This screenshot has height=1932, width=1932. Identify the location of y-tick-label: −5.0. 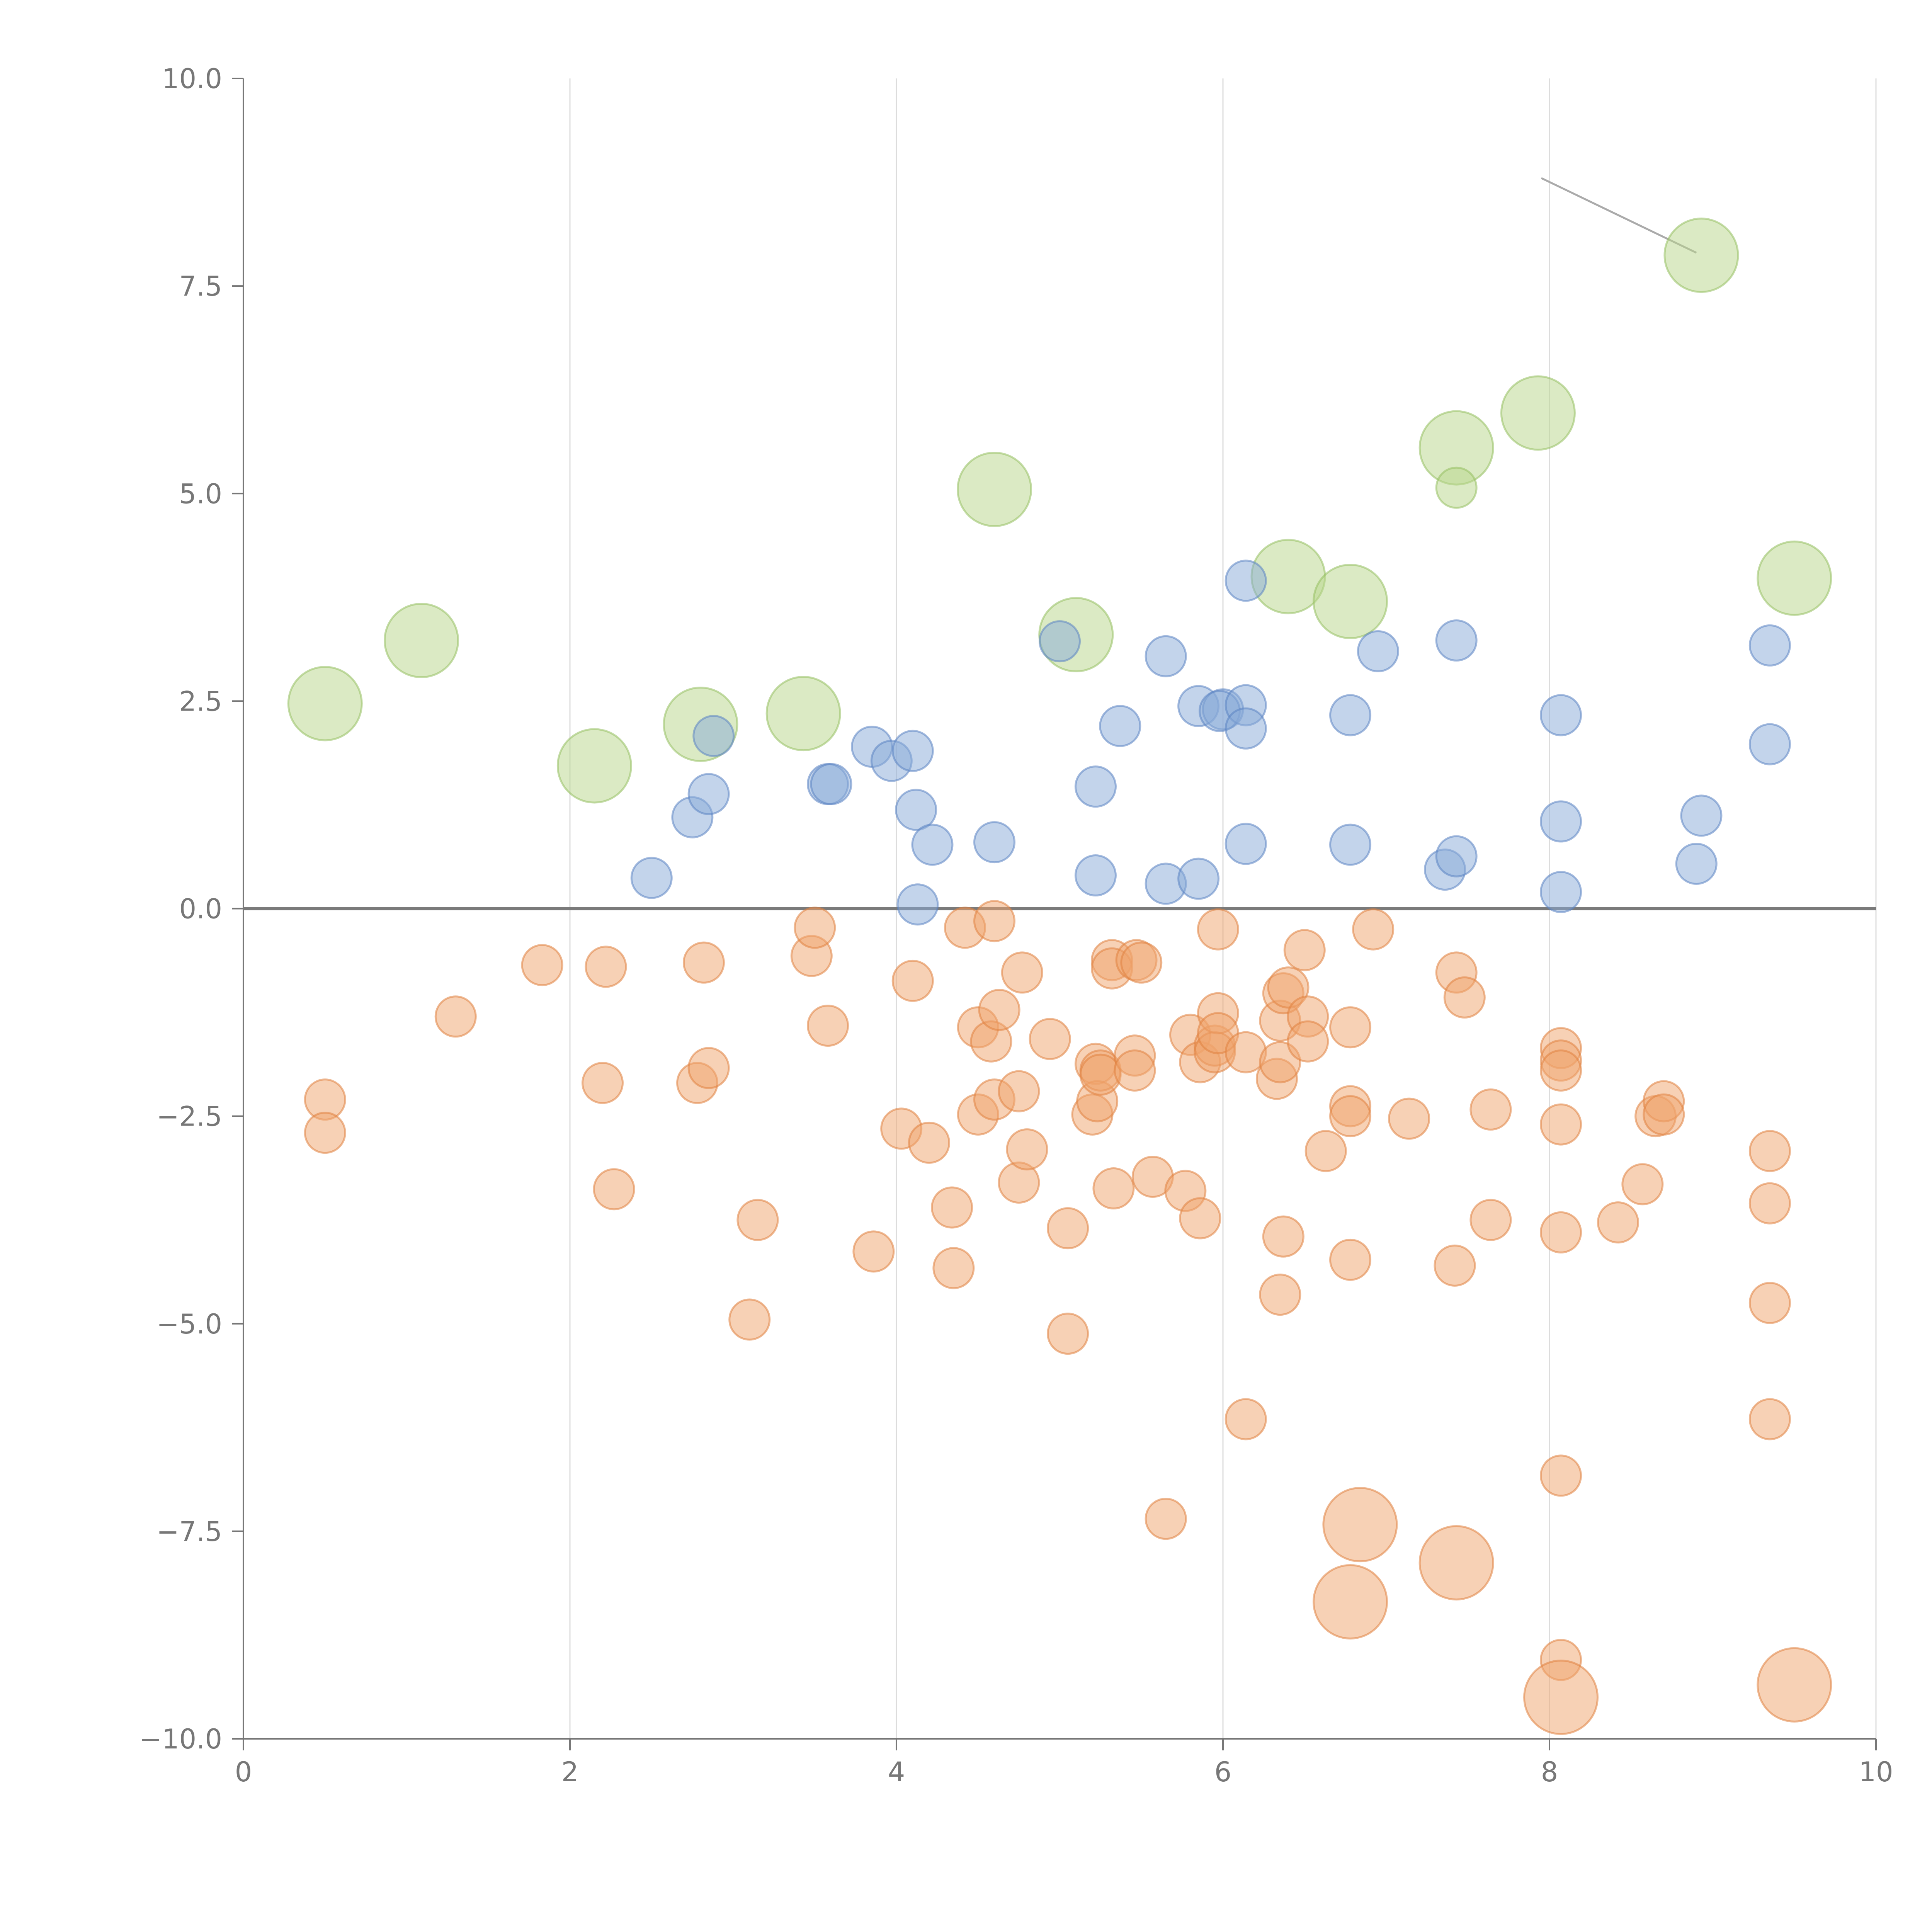
(189, 1324).